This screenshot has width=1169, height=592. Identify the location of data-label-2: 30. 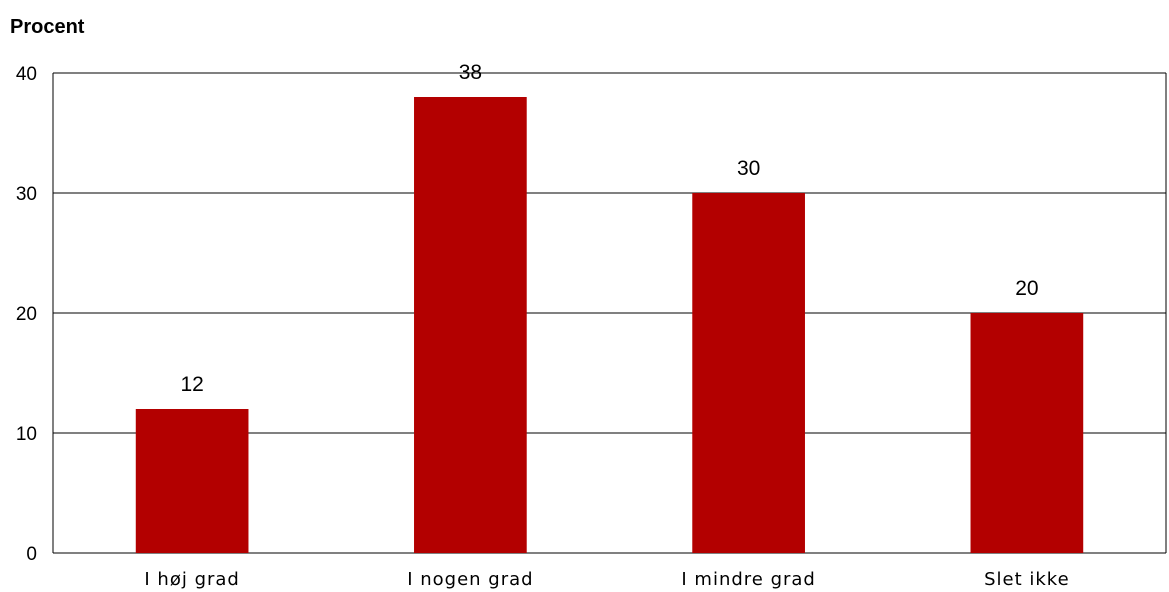
(748, 168).